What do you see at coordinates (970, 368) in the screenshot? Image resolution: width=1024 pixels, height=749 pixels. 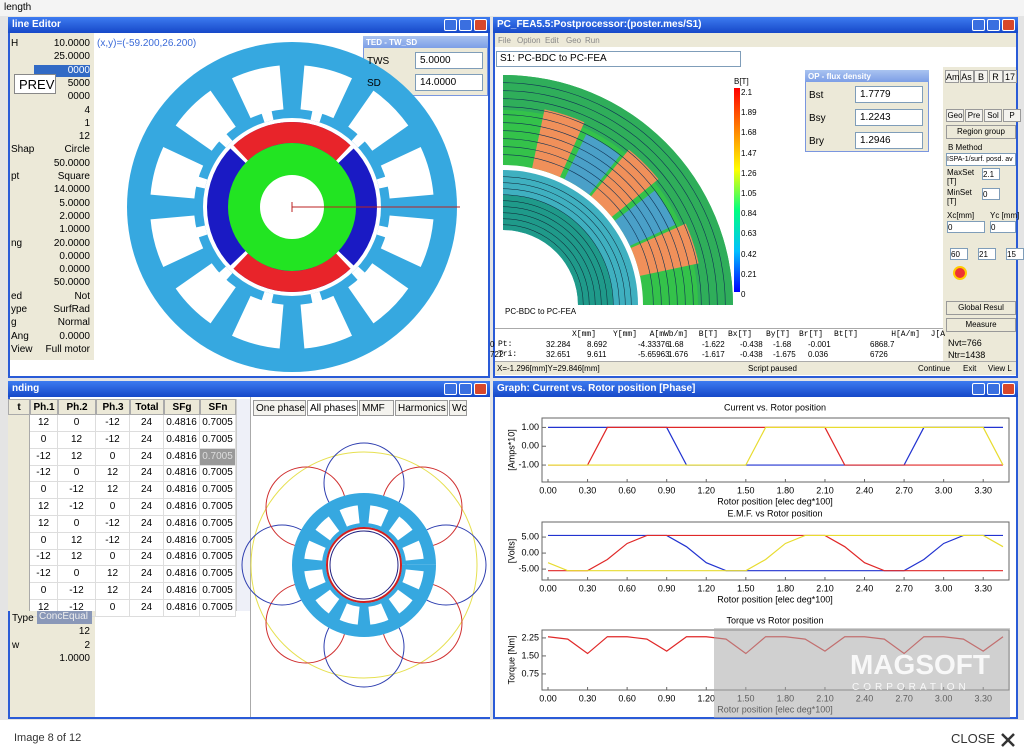 I see `status-button: Exit` at bounding box center [970, 368].